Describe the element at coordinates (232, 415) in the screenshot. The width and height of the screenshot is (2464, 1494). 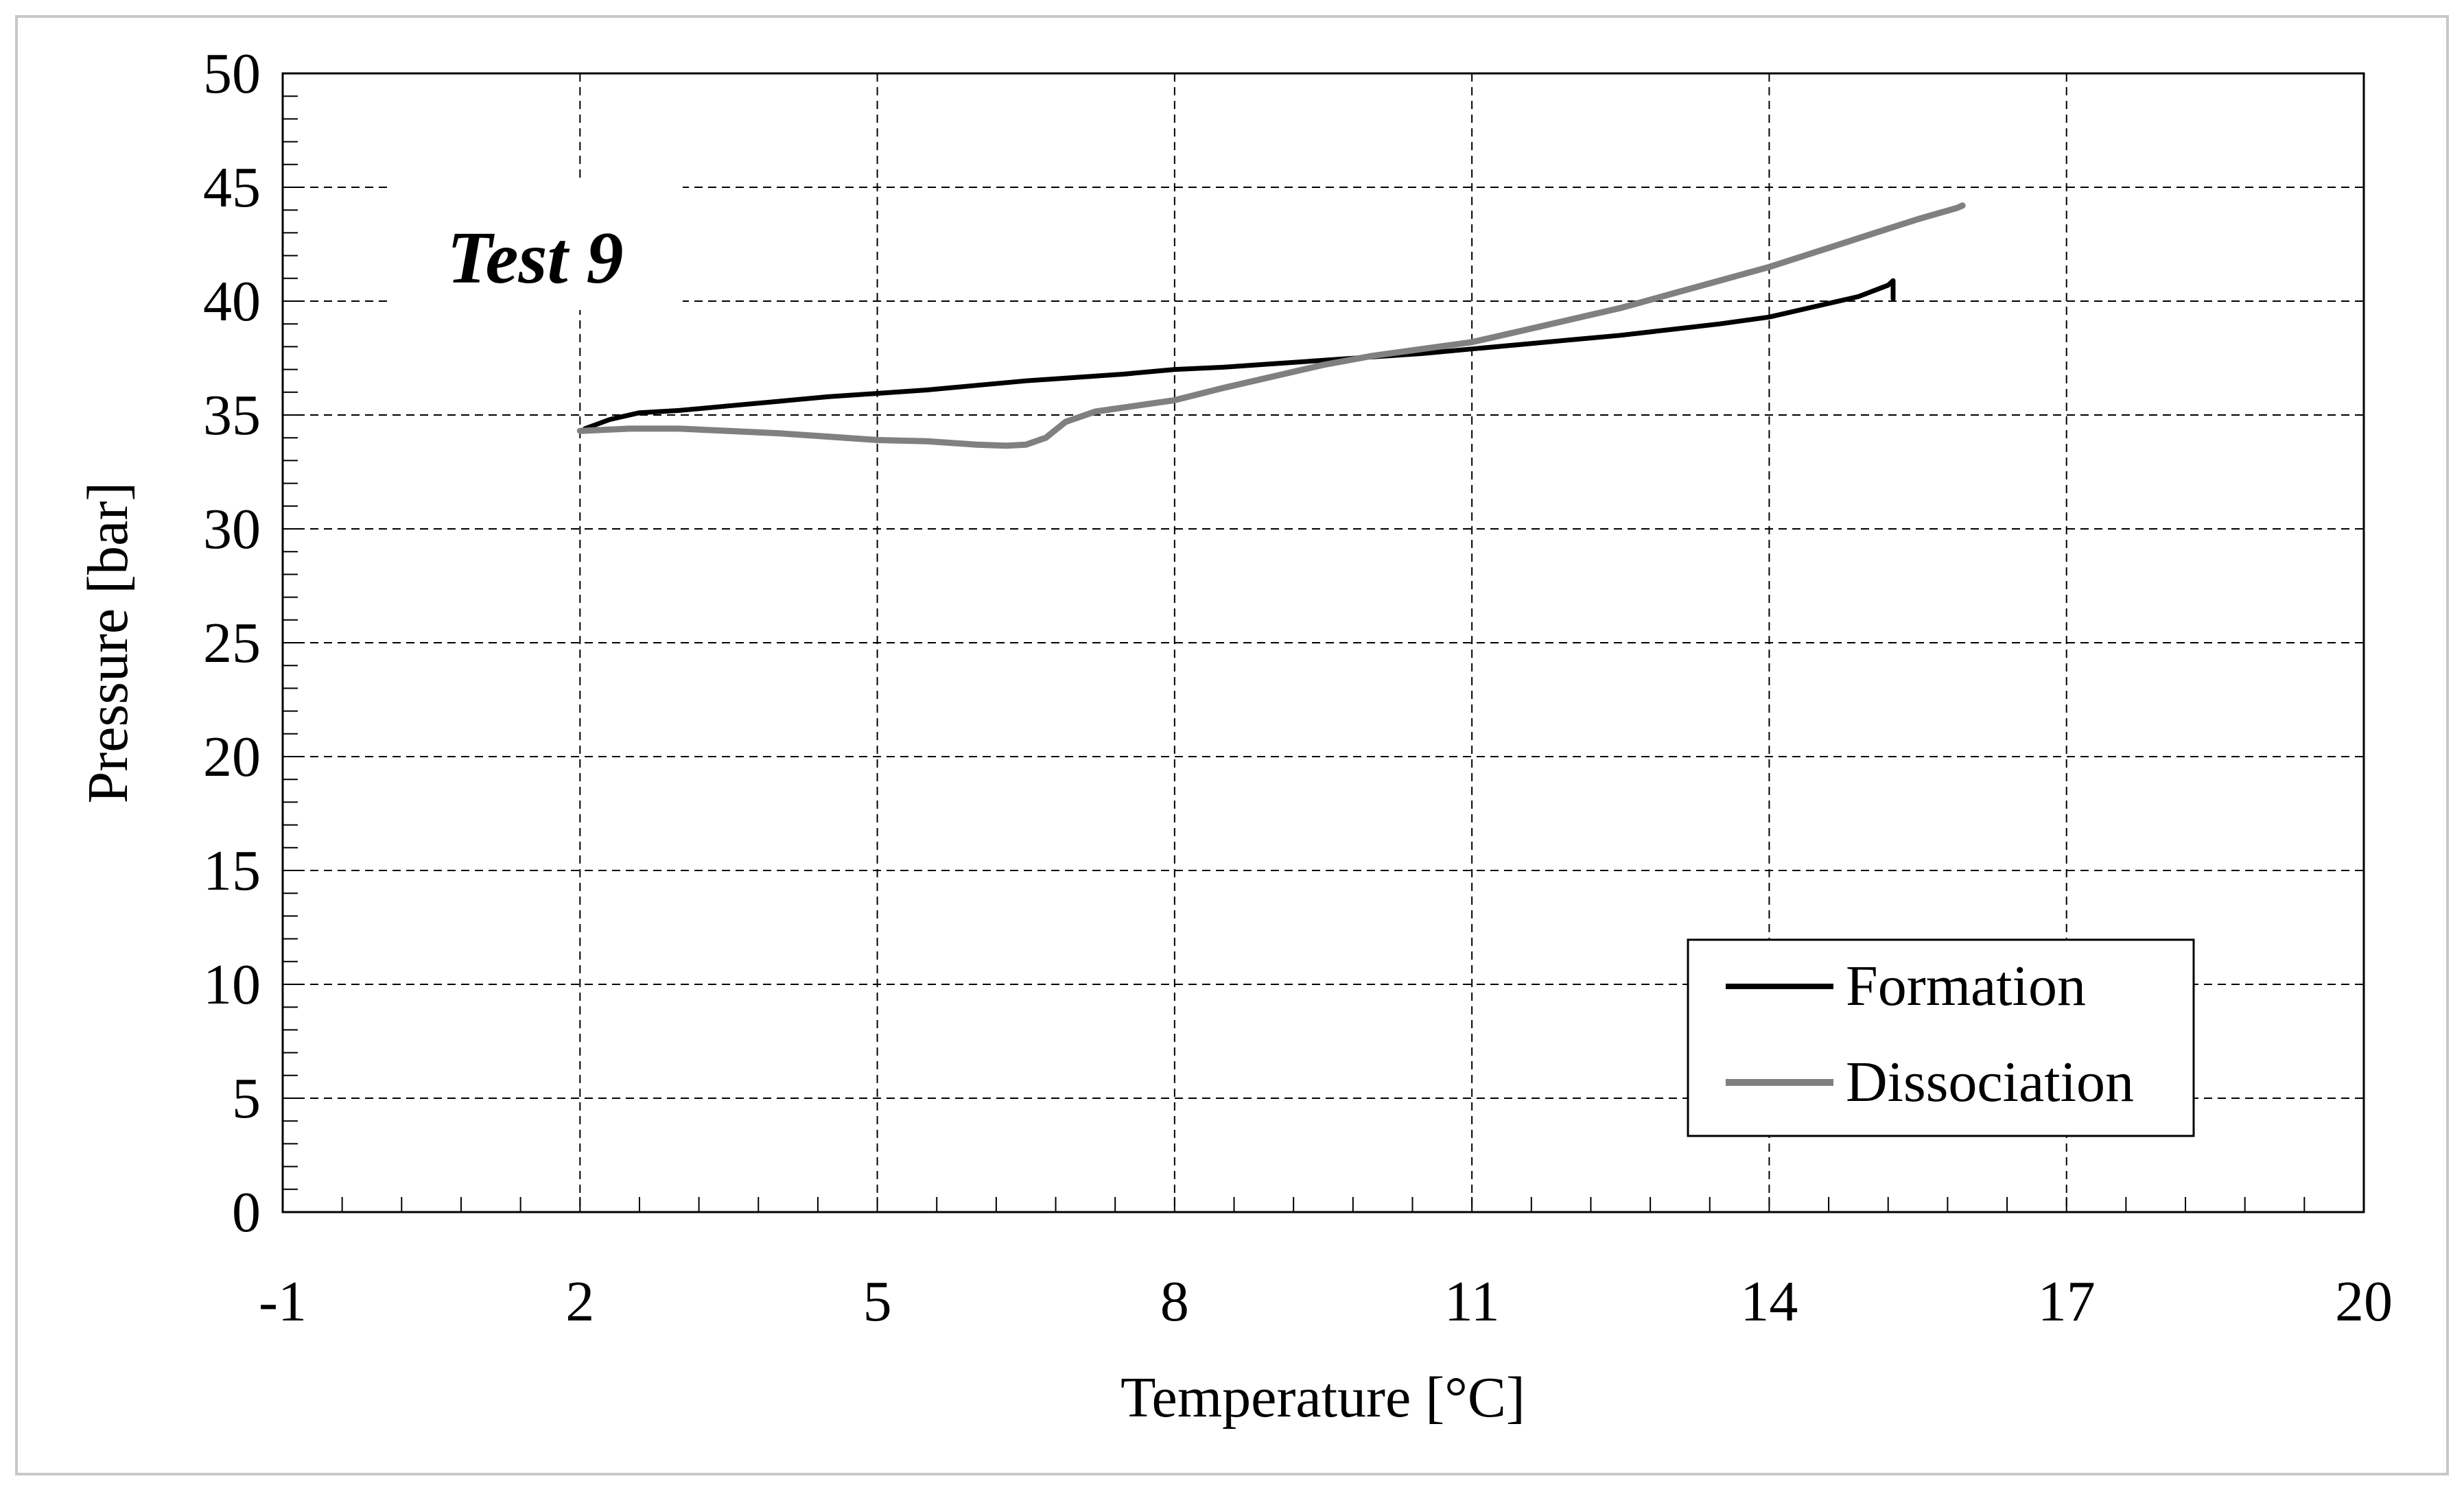
I see `y-tick-label: 35` at that location.